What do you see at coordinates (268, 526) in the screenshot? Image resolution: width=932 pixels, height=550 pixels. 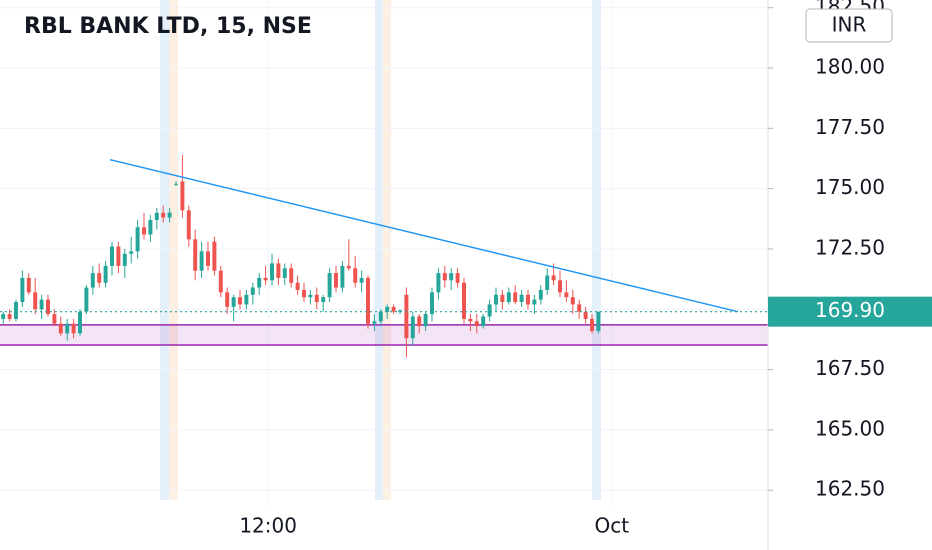 I see `x-tick-label: 12:00` at bounding box center [268, 526].